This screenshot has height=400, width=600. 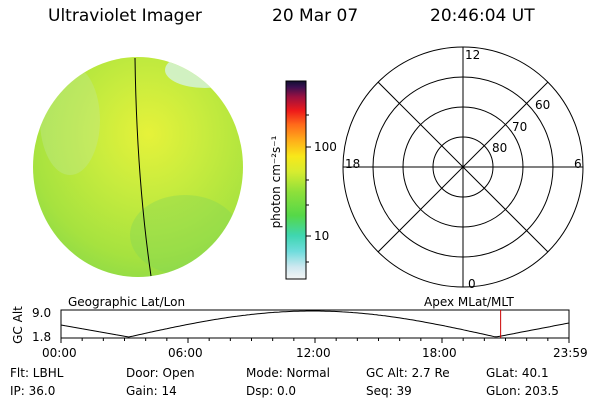 I want to click on date-label: 20 Mar 07, so click(x=315, y=16).